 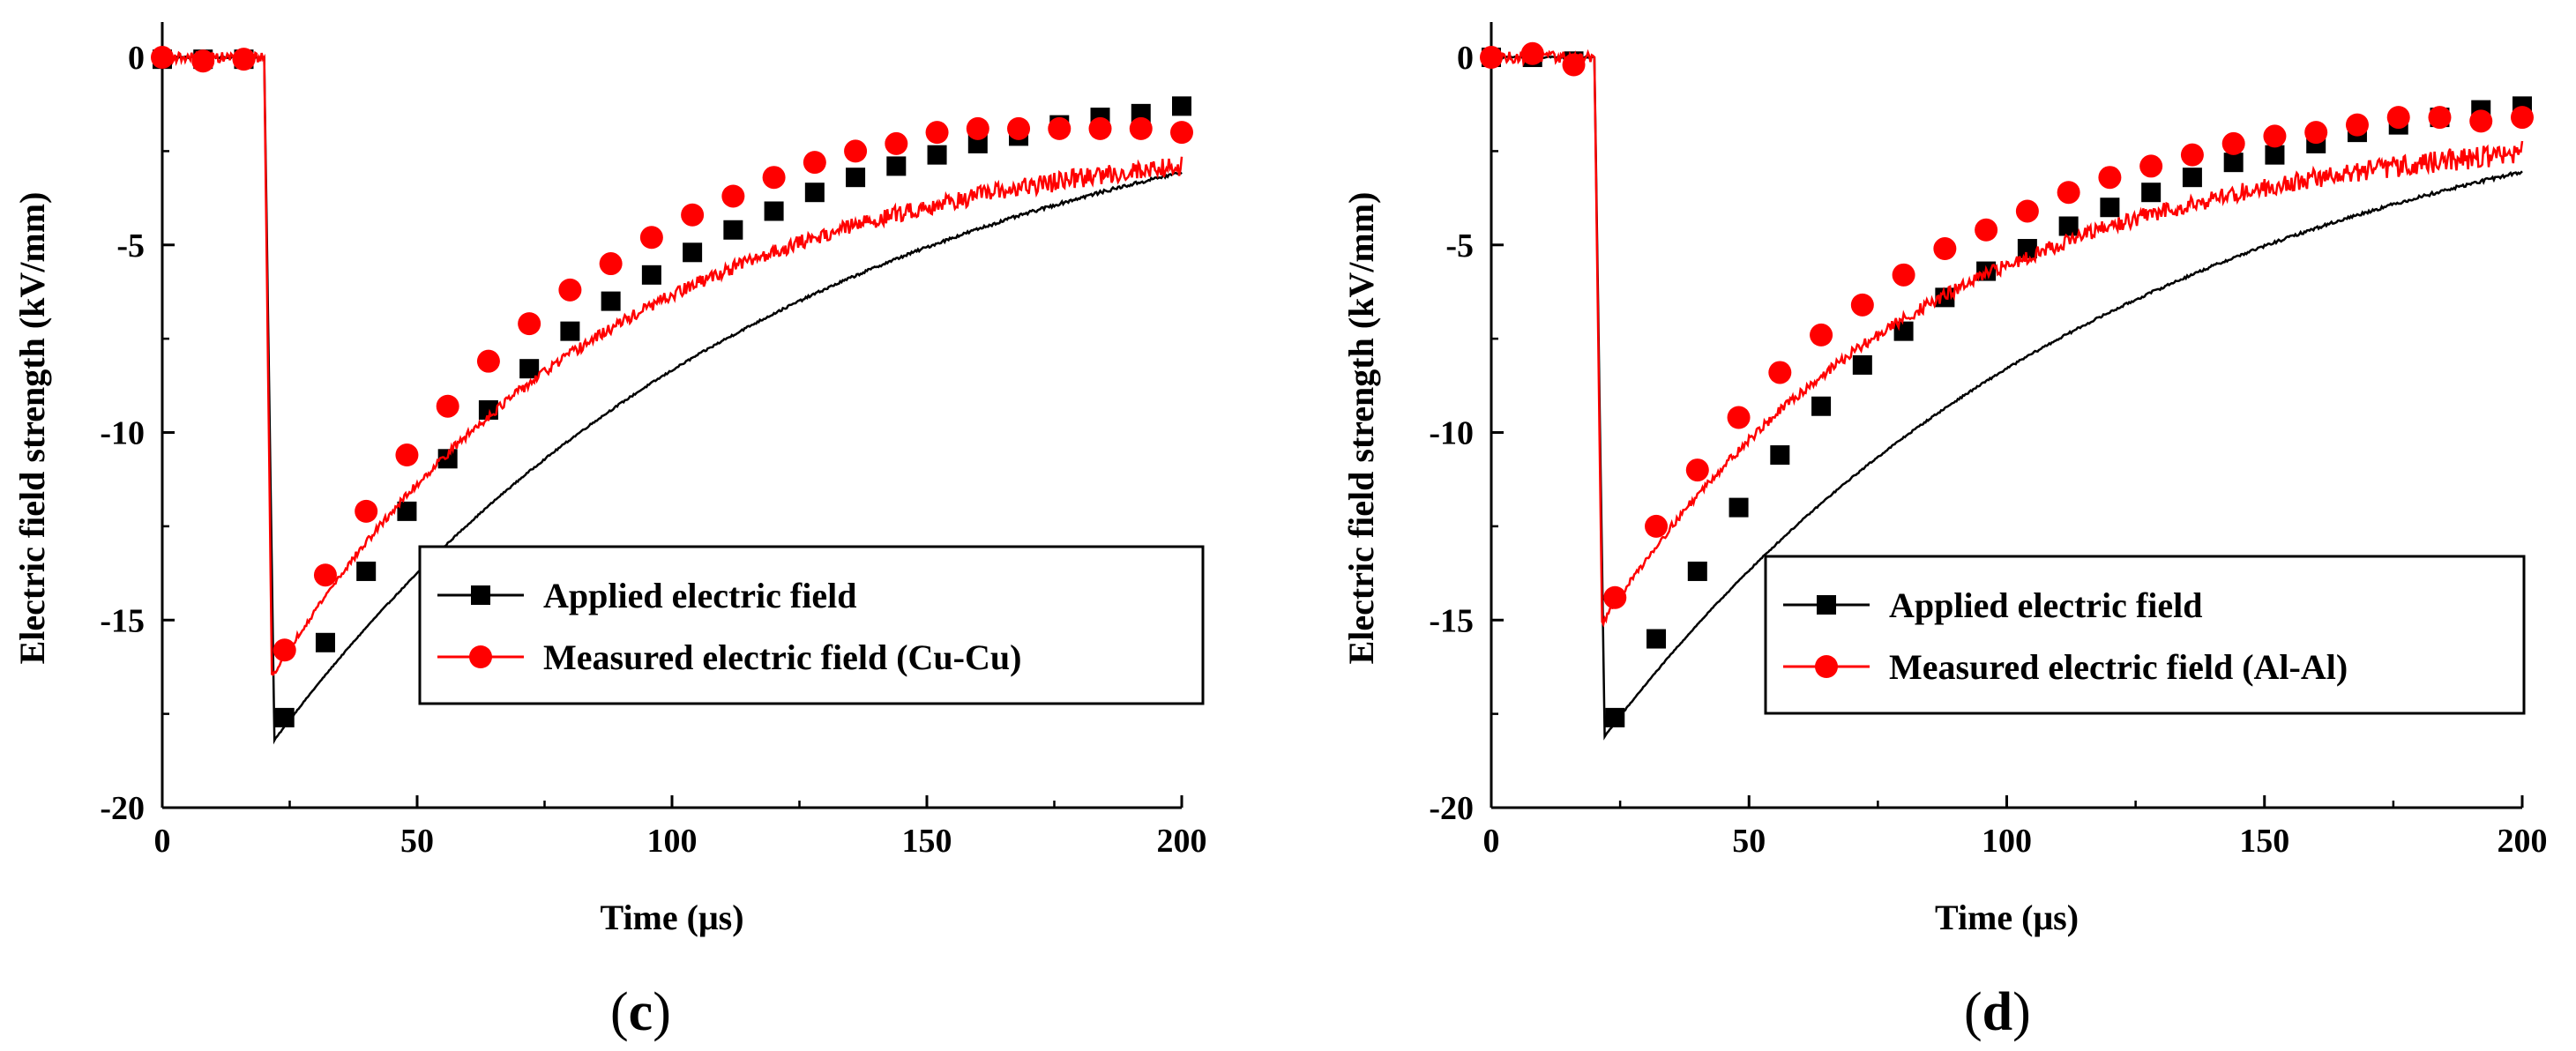 I want to click on legend-label: Measured electric field (Cu-Cu), so click(x=782, y=657).